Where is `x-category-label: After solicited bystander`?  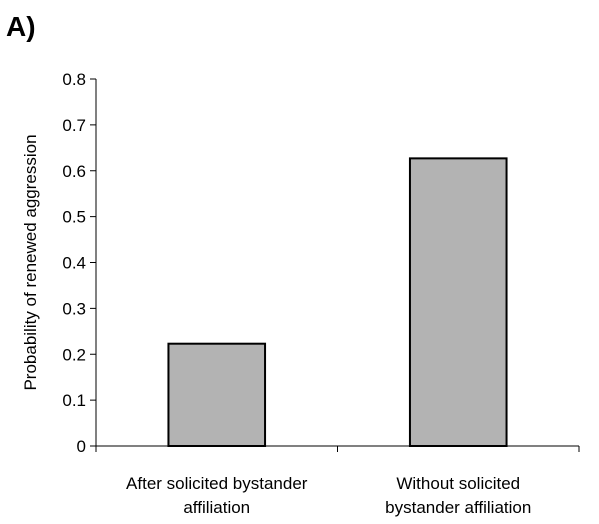 x-category-label: After solicited bystander is located at coordinates (217, 483).